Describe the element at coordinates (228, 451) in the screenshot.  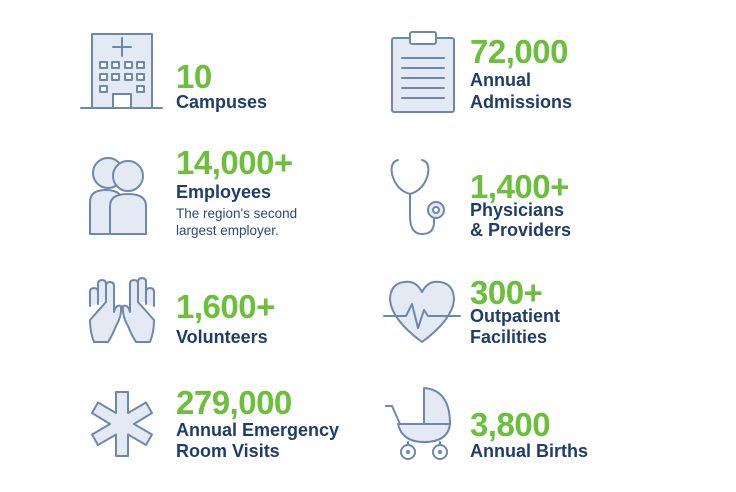
I see `stat-label: Room Visits` at that location.